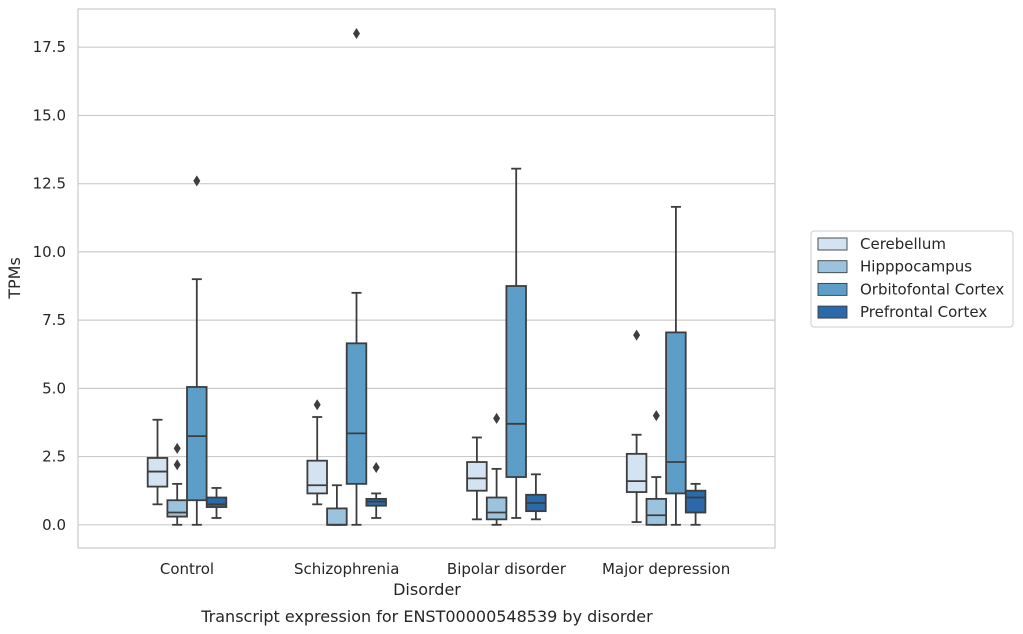 The height and width of the screenshot is (634, 1023). I want to click on y-tick-label: 10.0, so click(49, 252).